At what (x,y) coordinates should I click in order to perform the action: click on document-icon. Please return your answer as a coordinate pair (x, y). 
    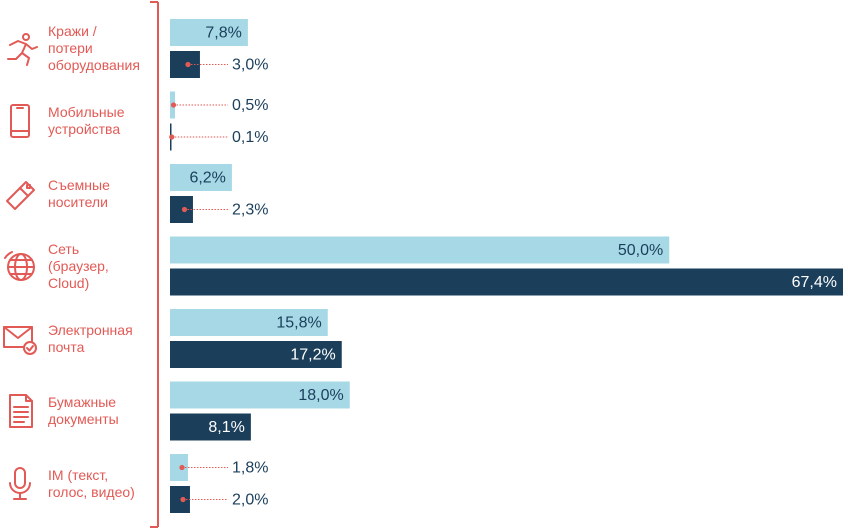
    Looking at the image, I should click on (20, 411).